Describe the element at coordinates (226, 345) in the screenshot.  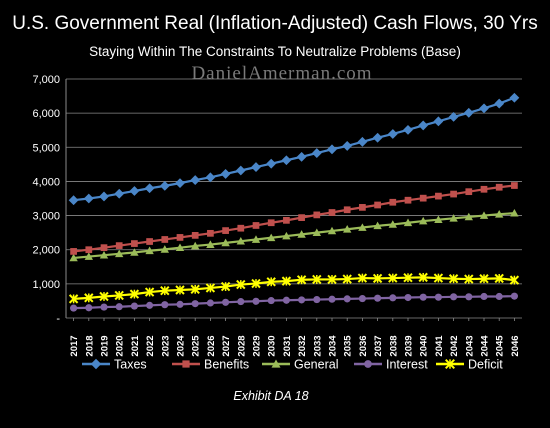
I see `x-tick-label: 2027` at that location.